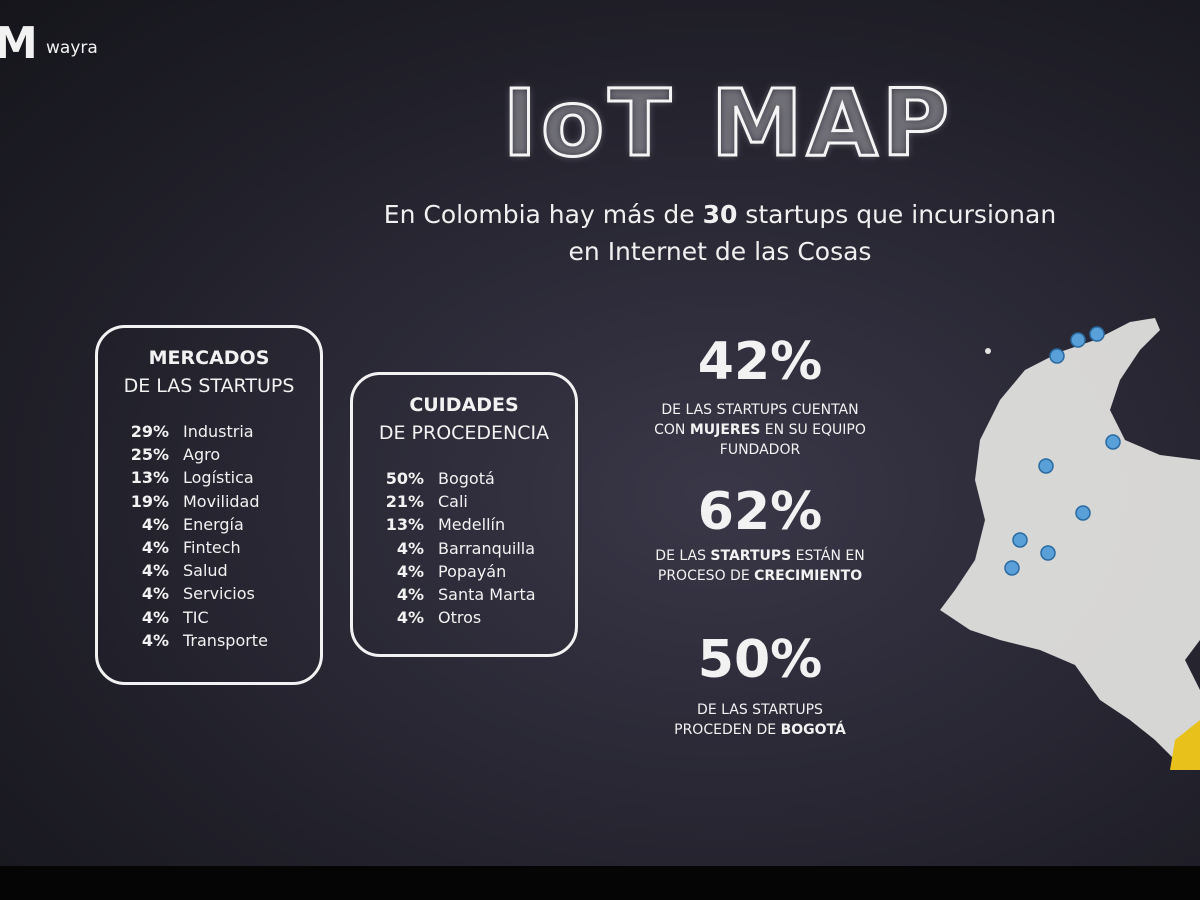 The width and height of the screenshot is (1200, 900). Describe the element at coordinates (813, 730) in the screenshot. I see `text-segment: BOGOTÁ` at that location.